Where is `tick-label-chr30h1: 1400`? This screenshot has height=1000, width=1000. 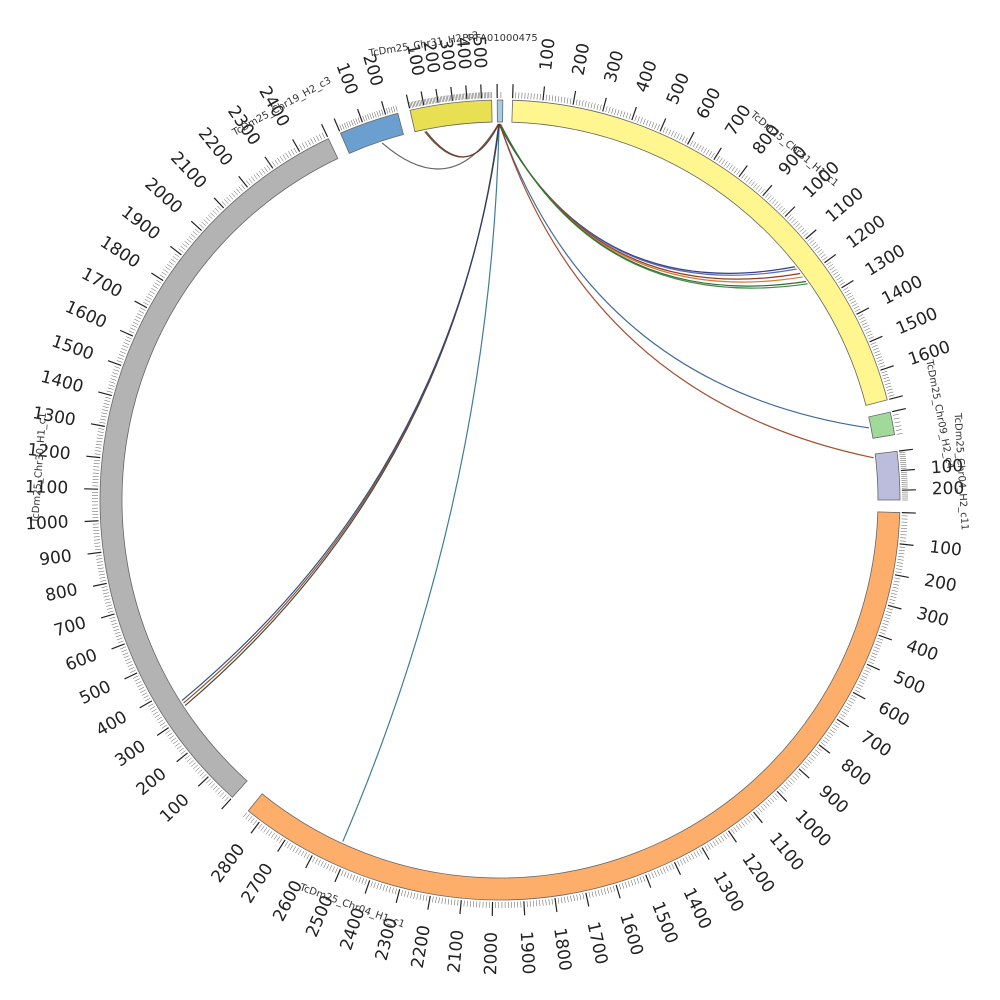 tick-label-chr30h1: 1400 is located at coordinates (61, 382).